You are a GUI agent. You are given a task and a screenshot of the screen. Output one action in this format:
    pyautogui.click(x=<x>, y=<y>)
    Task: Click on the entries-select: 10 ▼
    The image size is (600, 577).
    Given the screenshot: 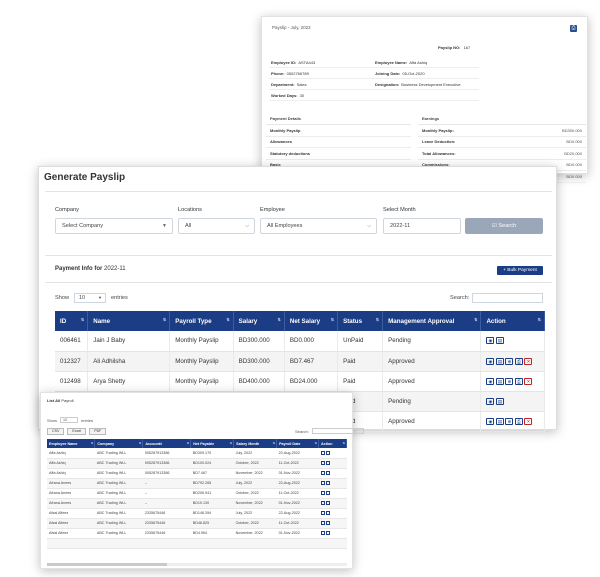 What is the action you would take?
    pyautogui.click(x=90, y=298)
    